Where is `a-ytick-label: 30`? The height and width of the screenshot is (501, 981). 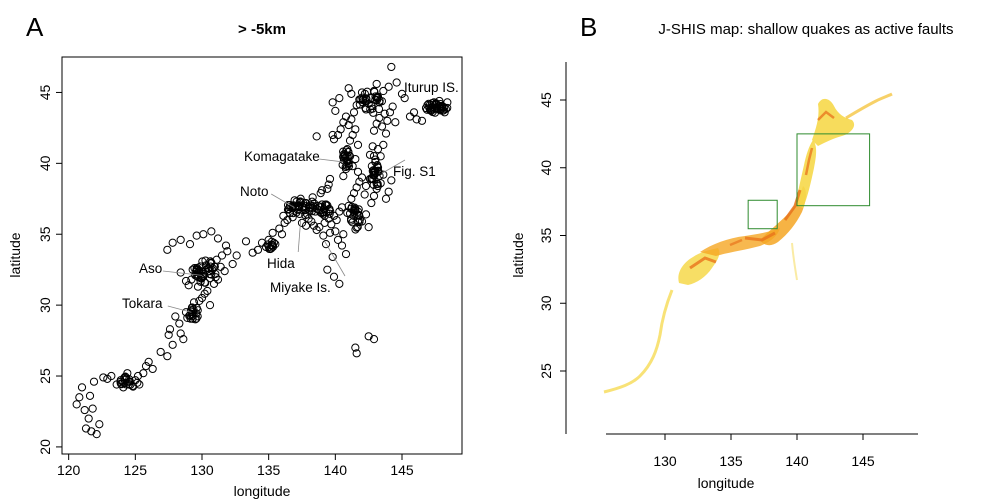 a-ytick-label: 30 is located at coordinates (45, 305).